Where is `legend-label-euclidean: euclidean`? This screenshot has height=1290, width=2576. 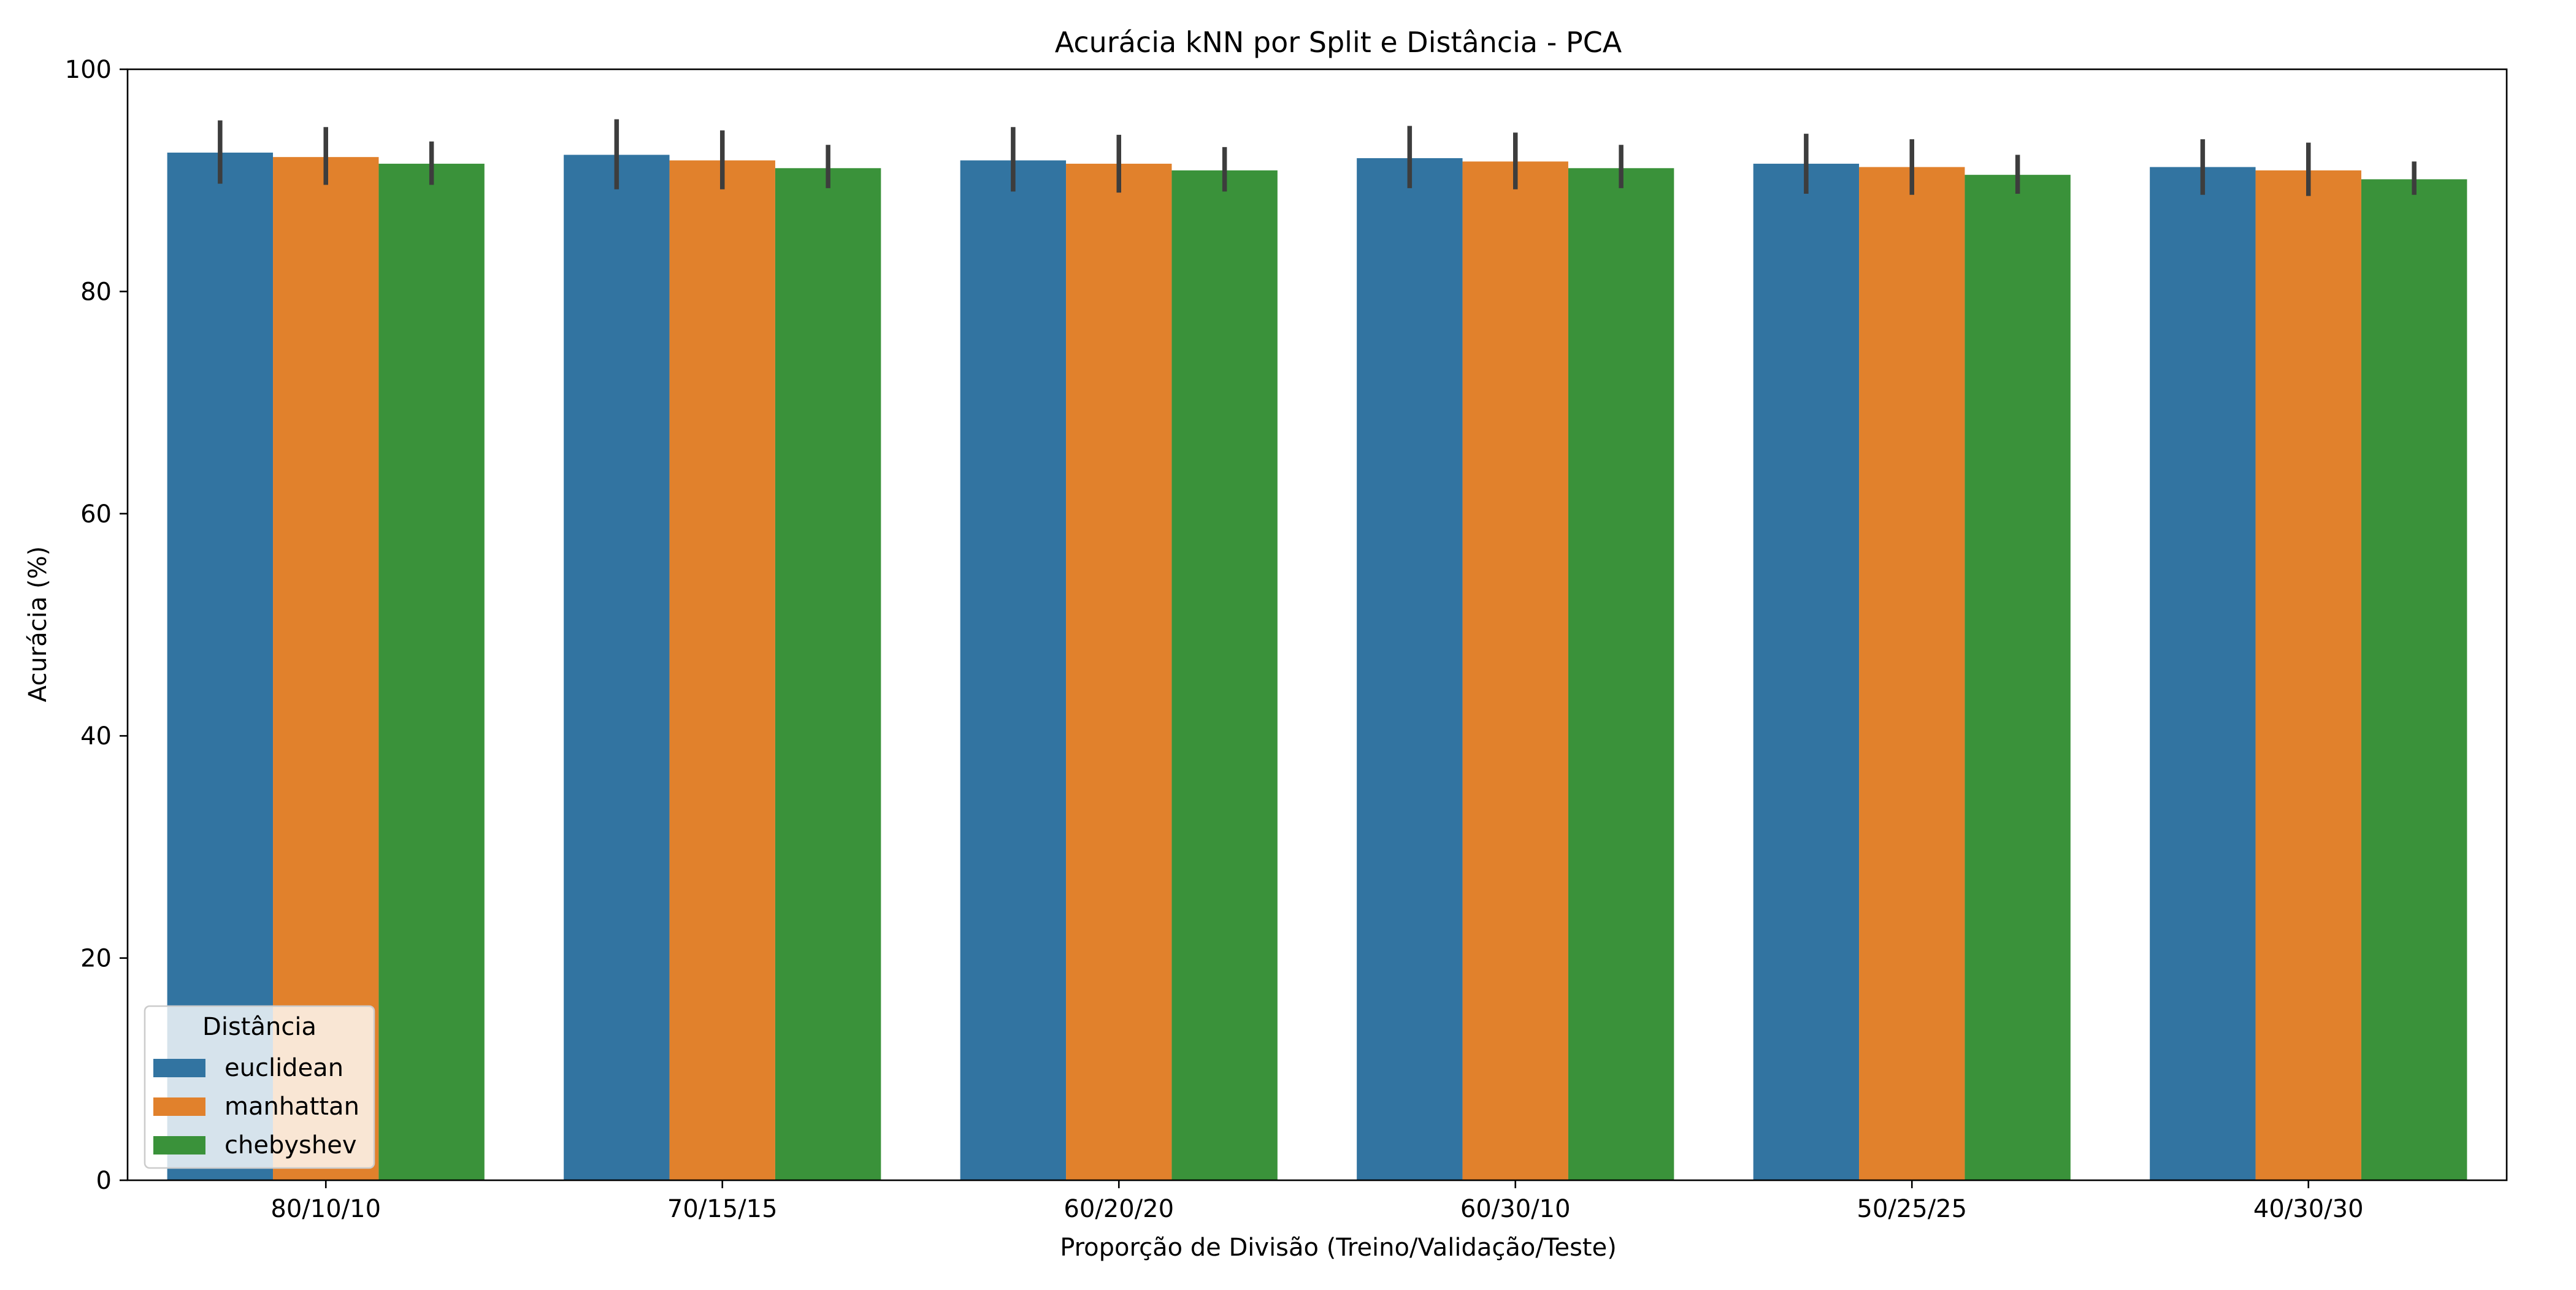
legend-label-euclidean: euclidean is located at coordinates (283, 1068).